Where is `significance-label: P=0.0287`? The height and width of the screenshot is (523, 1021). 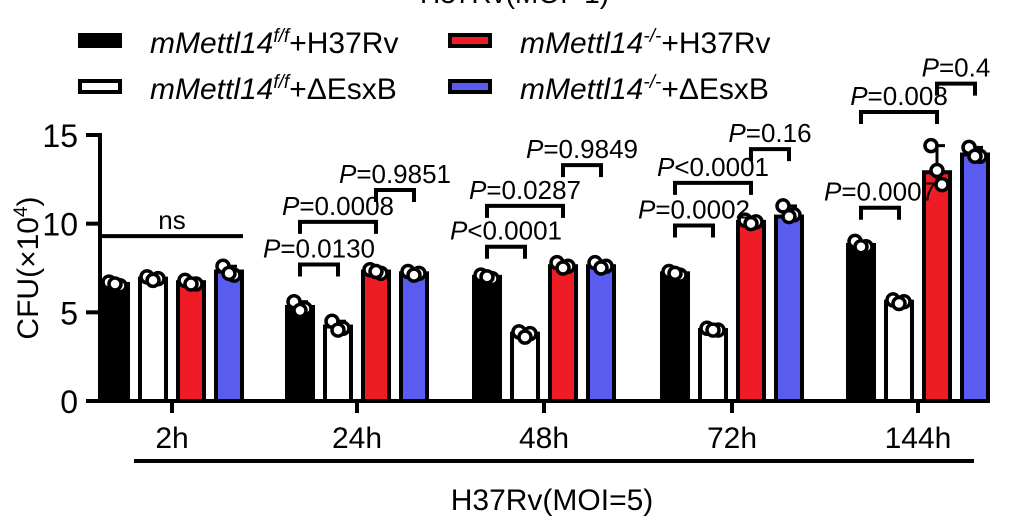 significance-label: P=0.0287 is located at coordinates (525, 190).